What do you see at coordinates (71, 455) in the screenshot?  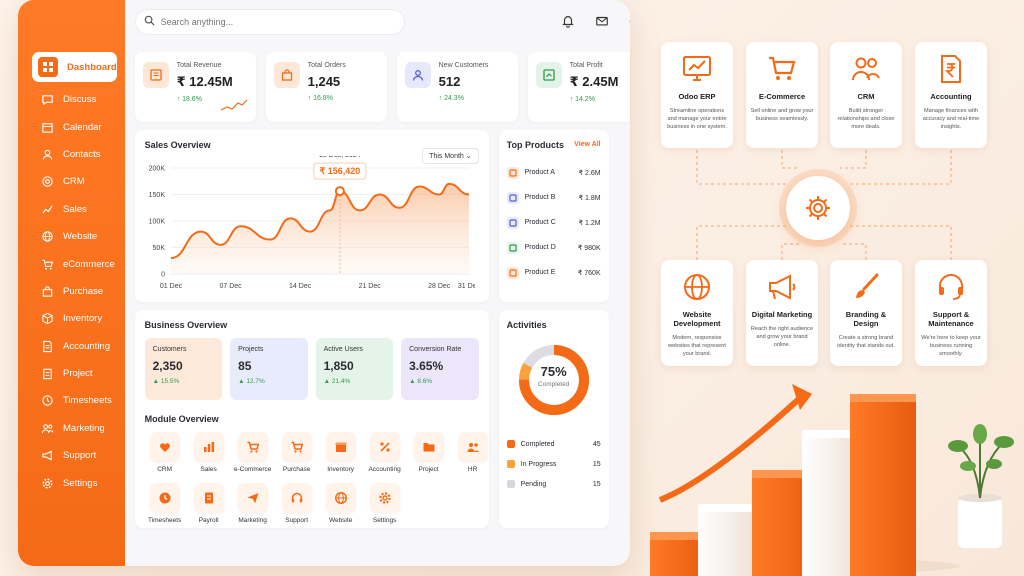 I see `sidebar-item-support: Support` at bounding box center [71, 455].